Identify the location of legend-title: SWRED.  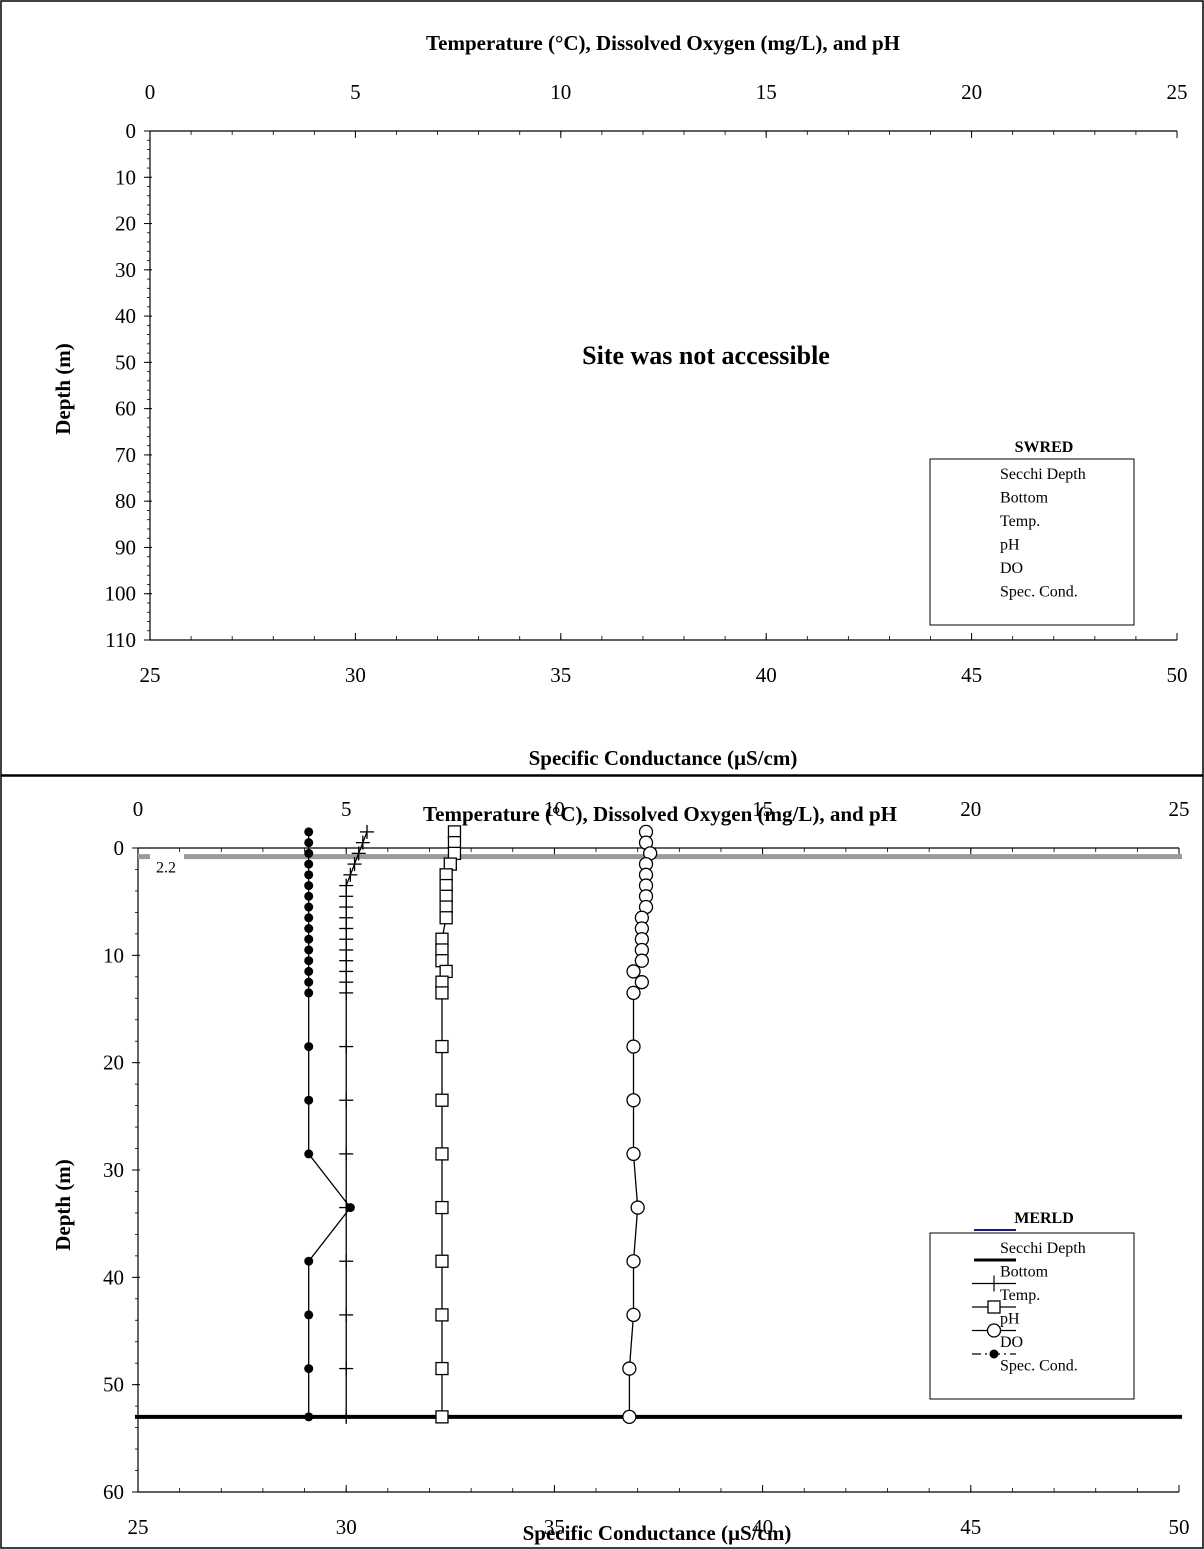
(1044, 447).